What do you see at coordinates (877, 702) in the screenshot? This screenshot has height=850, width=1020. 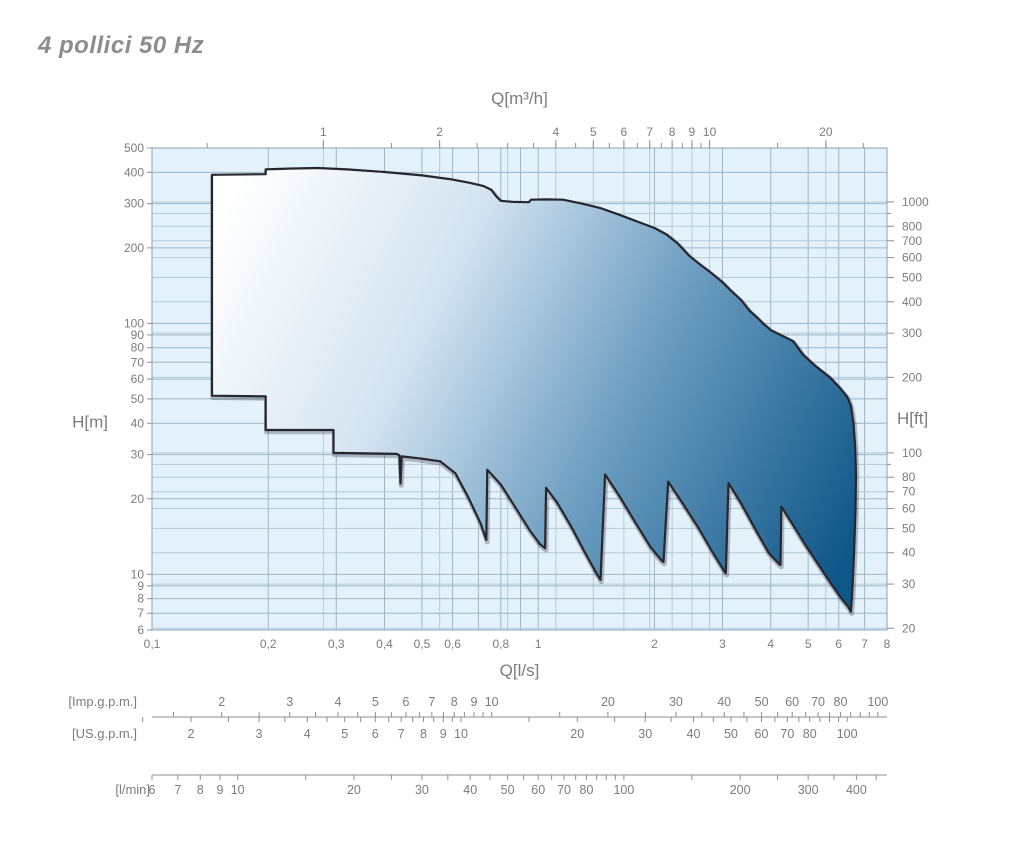 I see `imp-gpm-label: 100` at bounding box center [877, 702].